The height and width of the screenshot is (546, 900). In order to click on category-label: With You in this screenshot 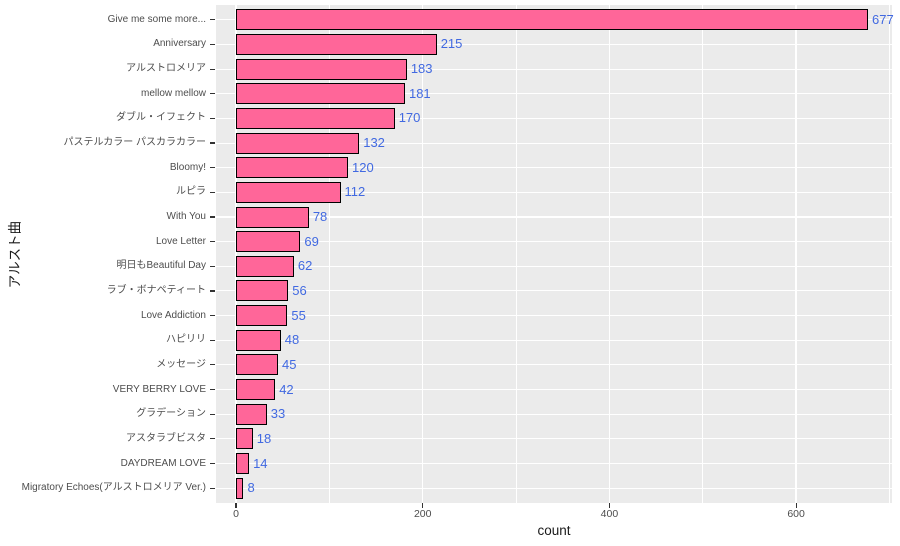, I will do `click(186, 216)`.